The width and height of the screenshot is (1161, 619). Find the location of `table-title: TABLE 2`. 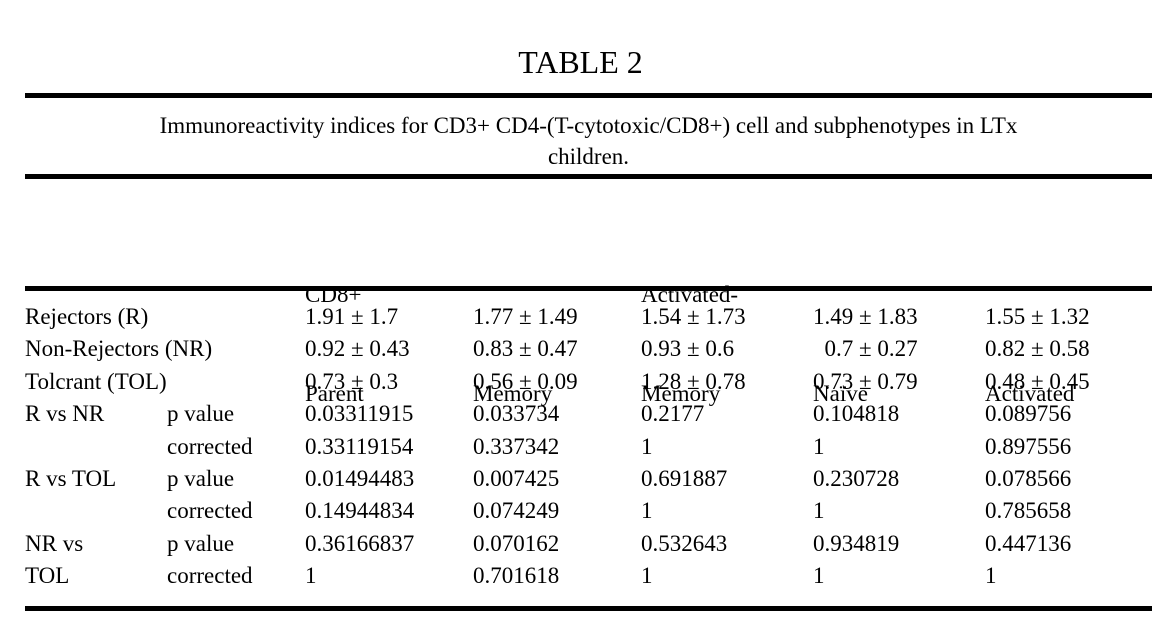

table-title: TABLE 2 is located at coordinates (580, 62).